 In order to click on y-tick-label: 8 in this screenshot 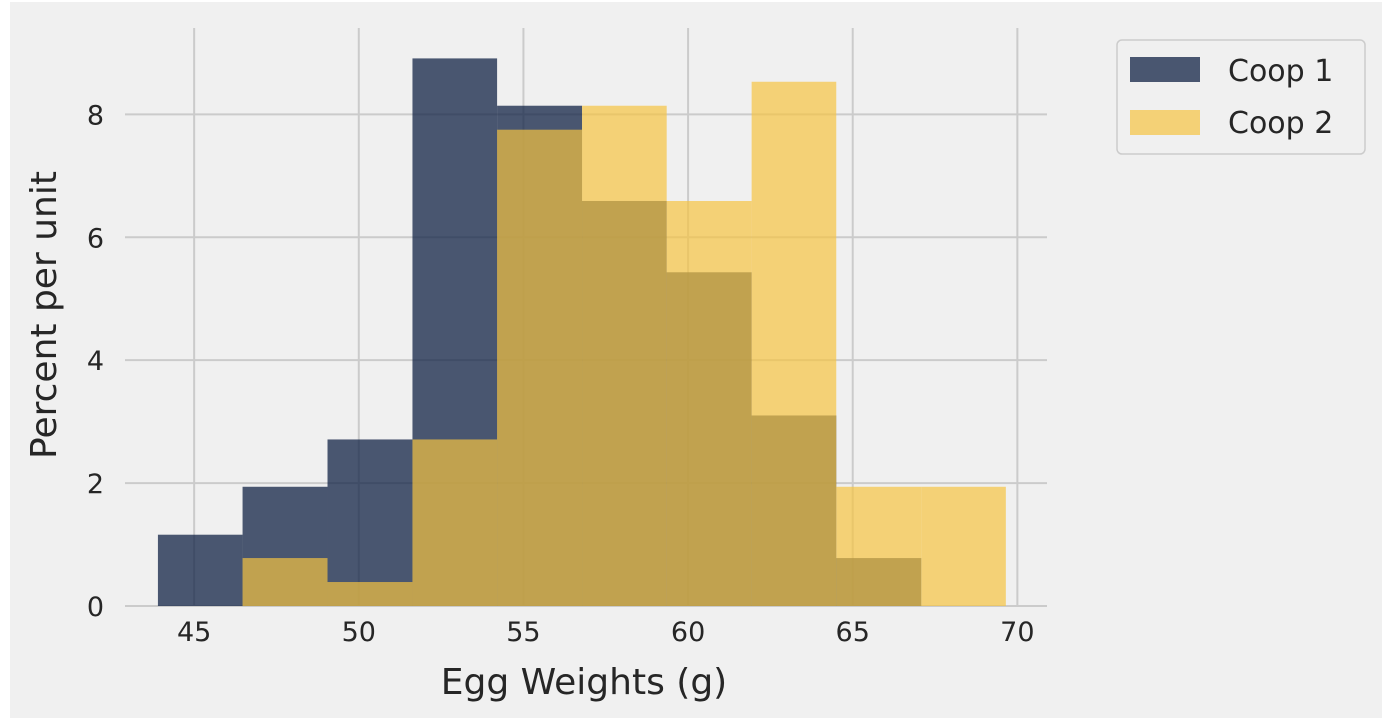, I will do `click(95, 115)`.